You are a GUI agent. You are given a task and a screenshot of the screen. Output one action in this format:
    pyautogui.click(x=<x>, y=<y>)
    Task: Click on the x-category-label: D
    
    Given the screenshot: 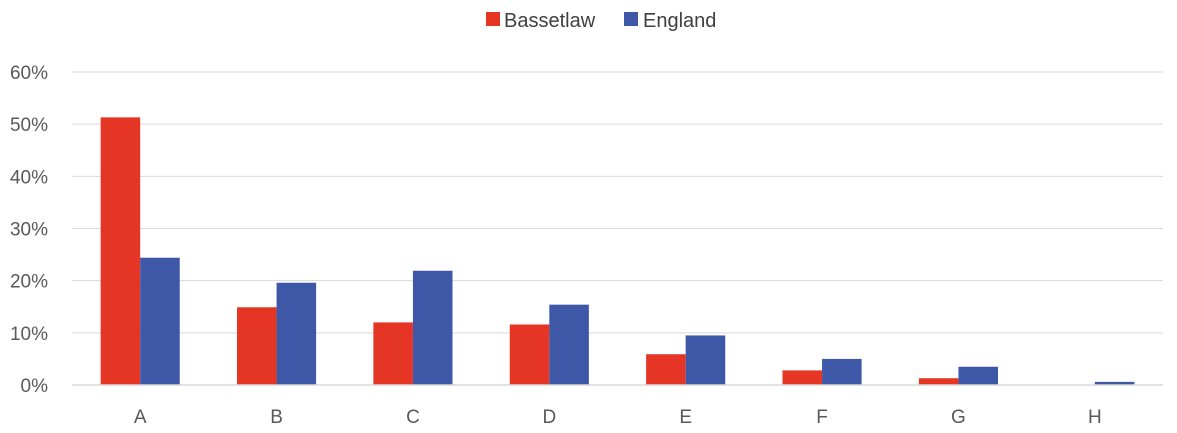 What is the action you would take?
    pyautogui.click(x=549, y=417)
    